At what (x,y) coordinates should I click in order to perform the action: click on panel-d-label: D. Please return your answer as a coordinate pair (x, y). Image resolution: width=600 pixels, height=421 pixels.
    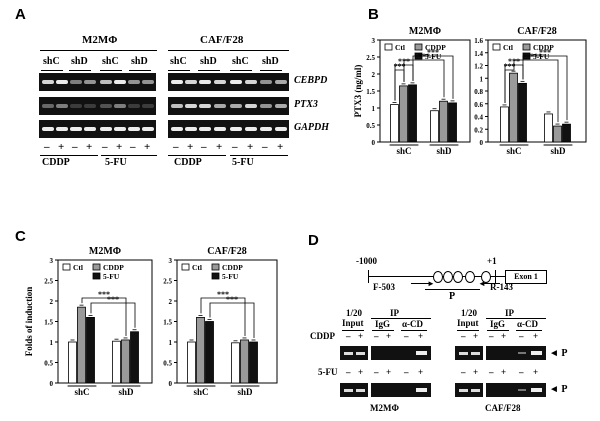
    Looking at the image, I should click on (313, 240).